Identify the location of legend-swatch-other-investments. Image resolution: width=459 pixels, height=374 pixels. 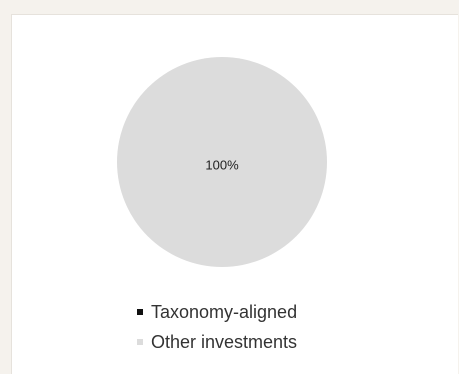
(140, 342).